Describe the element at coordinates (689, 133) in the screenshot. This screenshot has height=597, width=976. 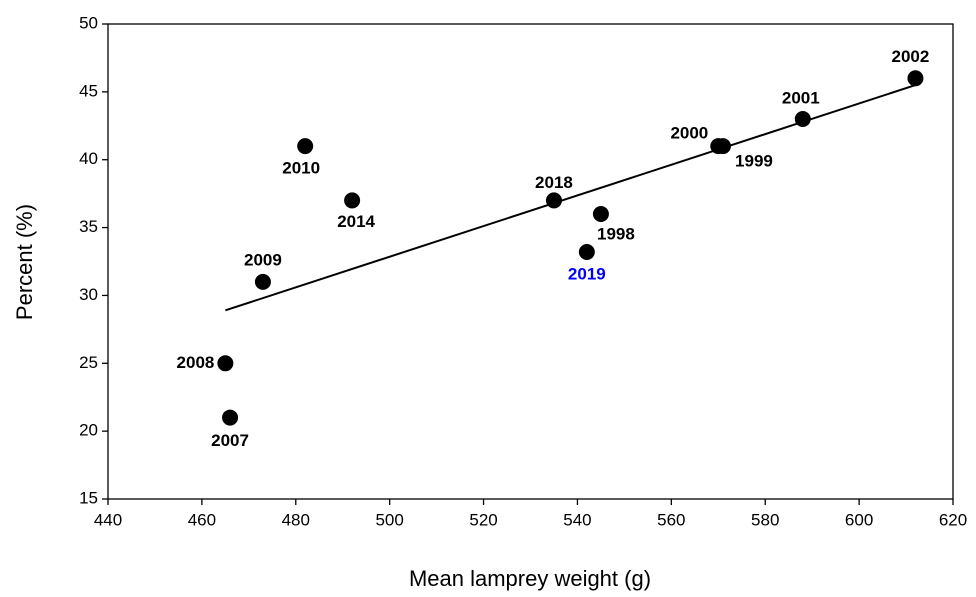
I see `point-label: 2000` at that location.